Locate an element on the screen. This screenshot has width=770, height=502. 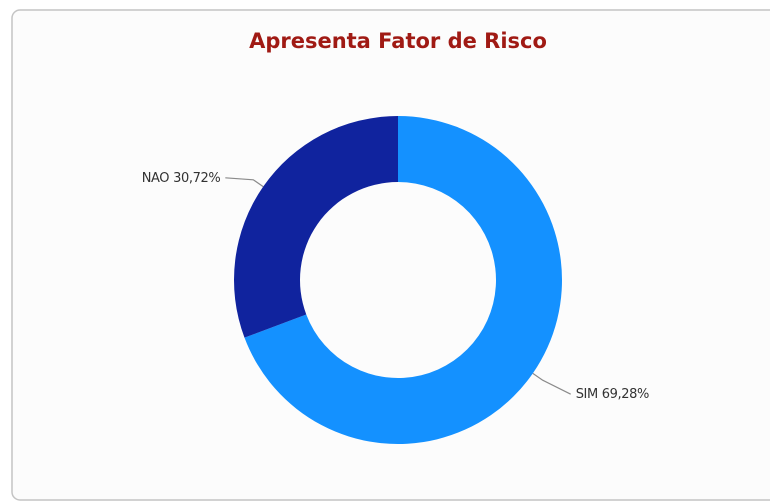
slice is located at coordinates (316, 227).